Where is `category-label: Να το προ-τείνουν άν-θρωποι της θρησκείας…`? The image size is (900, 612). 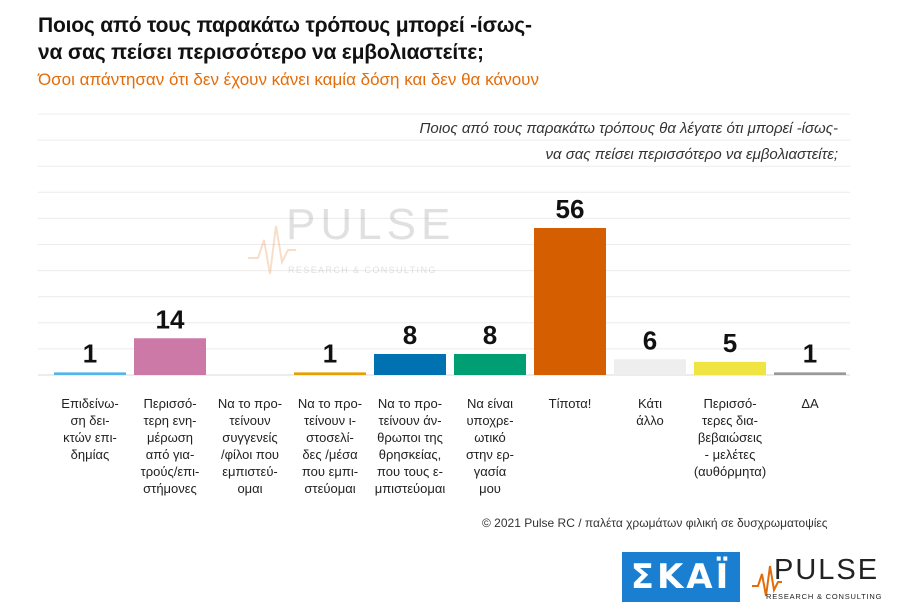
category-label: Να το προ-τείνουν άν-θρωποι της θρησκείας… is located at coordinates (410, 446).